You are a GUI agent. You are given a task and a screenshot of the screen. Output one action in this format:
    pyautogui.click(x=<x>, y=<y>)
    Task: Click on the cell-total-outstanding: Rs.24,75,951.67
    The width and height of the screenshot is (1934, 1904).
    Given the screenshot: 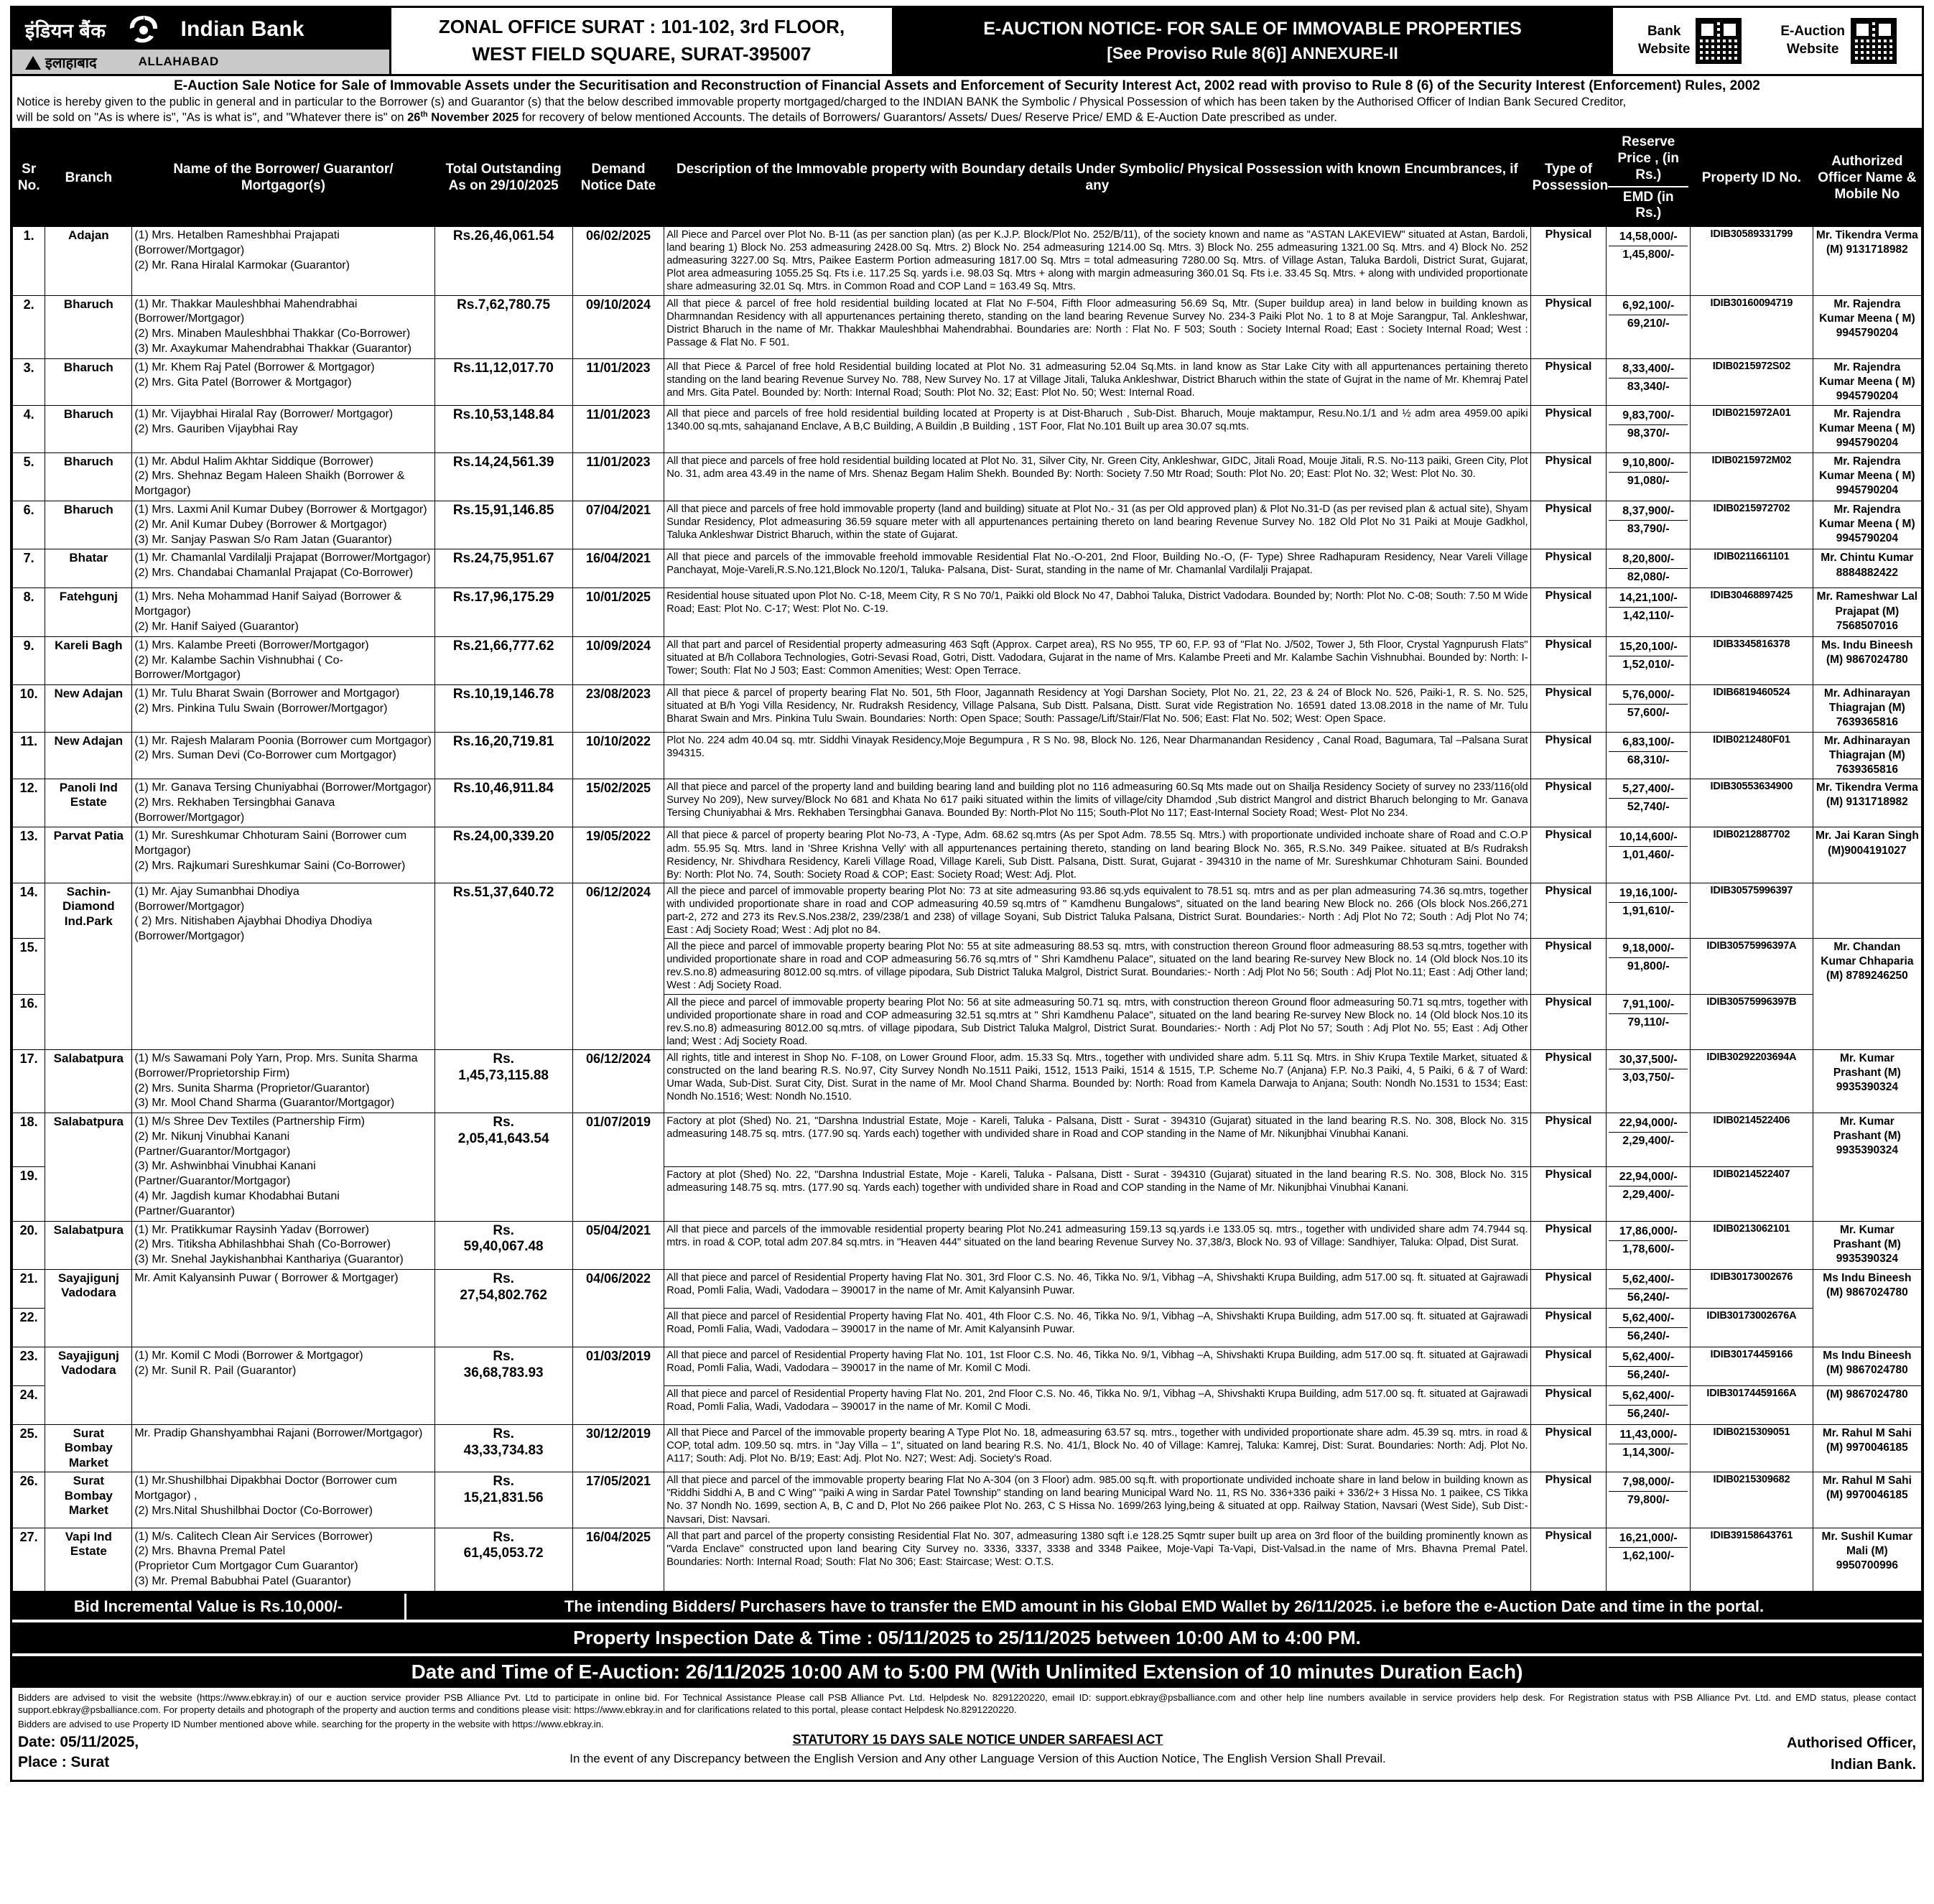 What is the action you would take?
    pyautogui.click(x=504, y=569)
    